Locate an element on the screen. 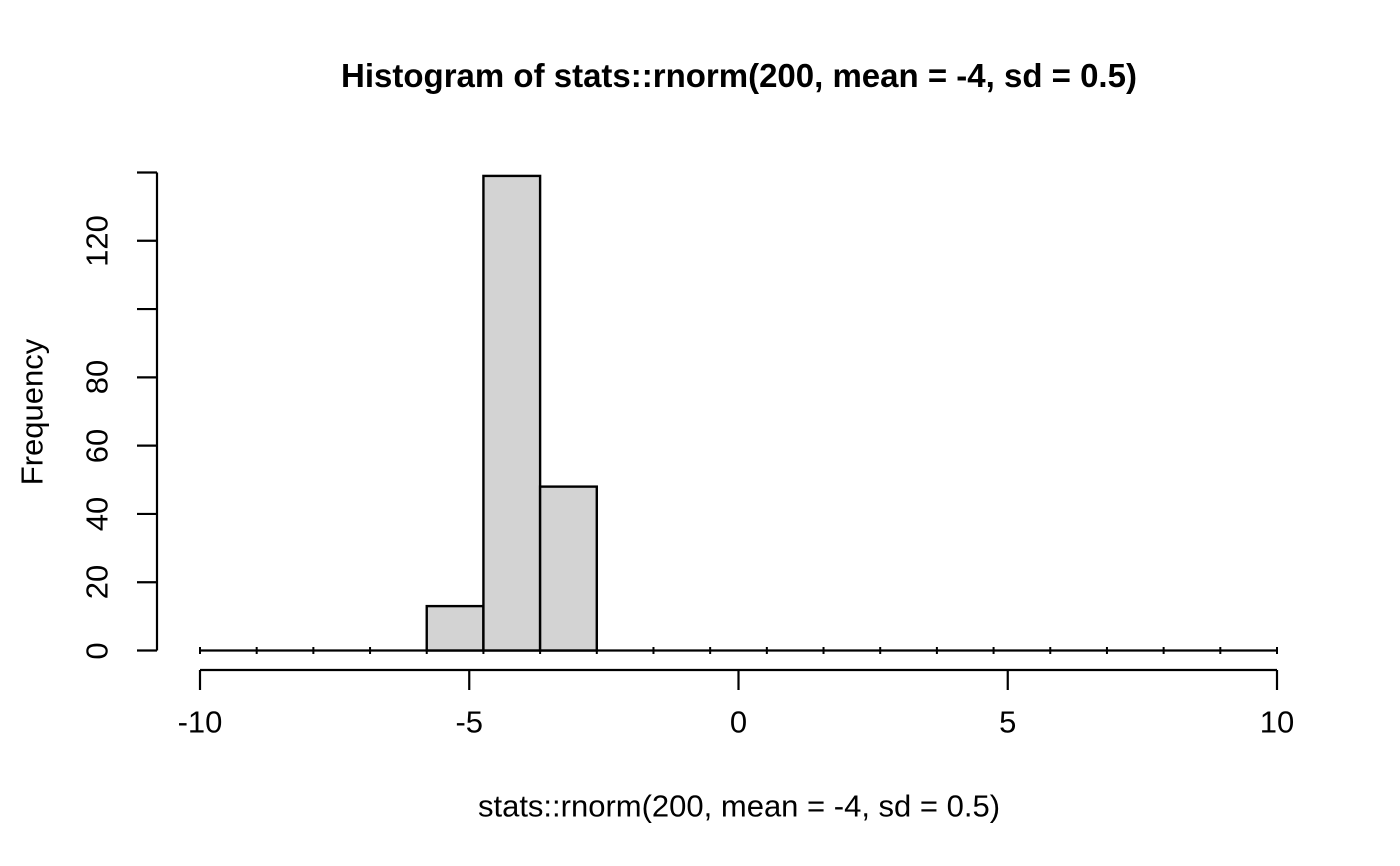 The width and height of the screenshot is (1400, 866). y-tick-label: 0 is located at coordinates (97, 650).